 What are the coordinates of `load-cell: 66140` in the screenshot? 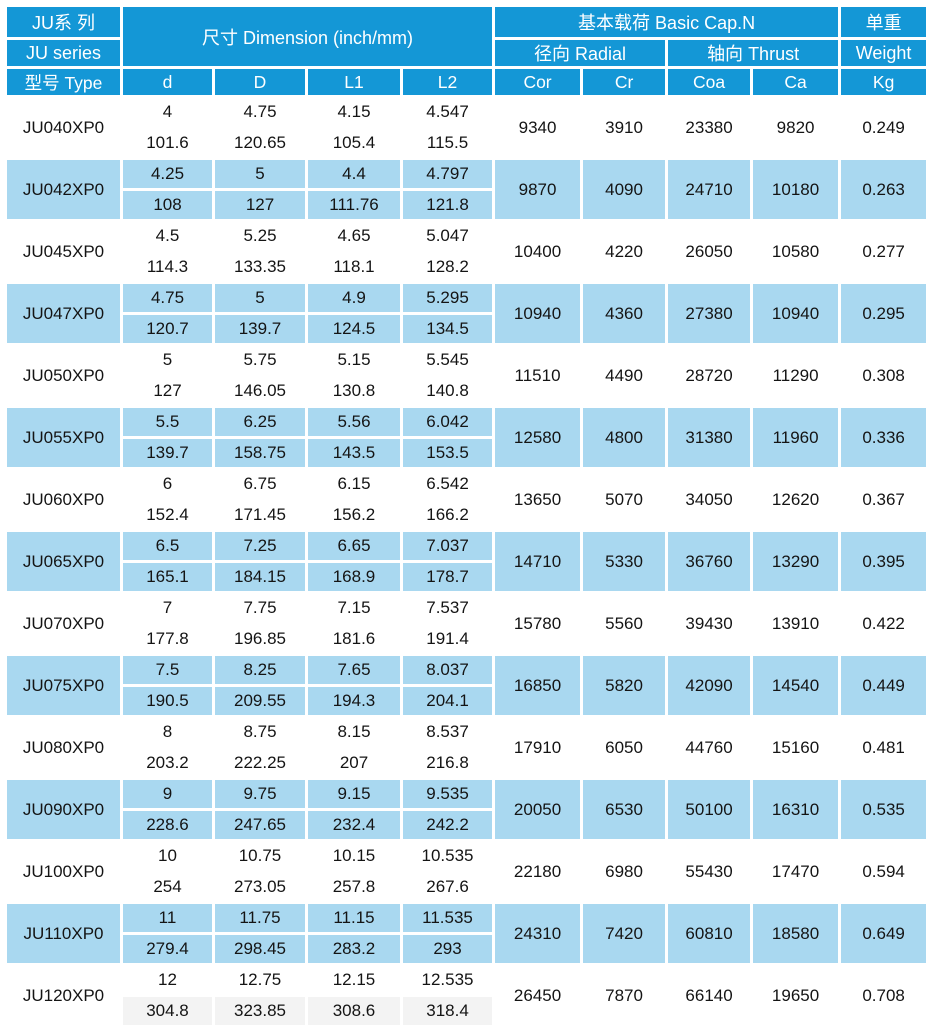 It's located at (709, 995).